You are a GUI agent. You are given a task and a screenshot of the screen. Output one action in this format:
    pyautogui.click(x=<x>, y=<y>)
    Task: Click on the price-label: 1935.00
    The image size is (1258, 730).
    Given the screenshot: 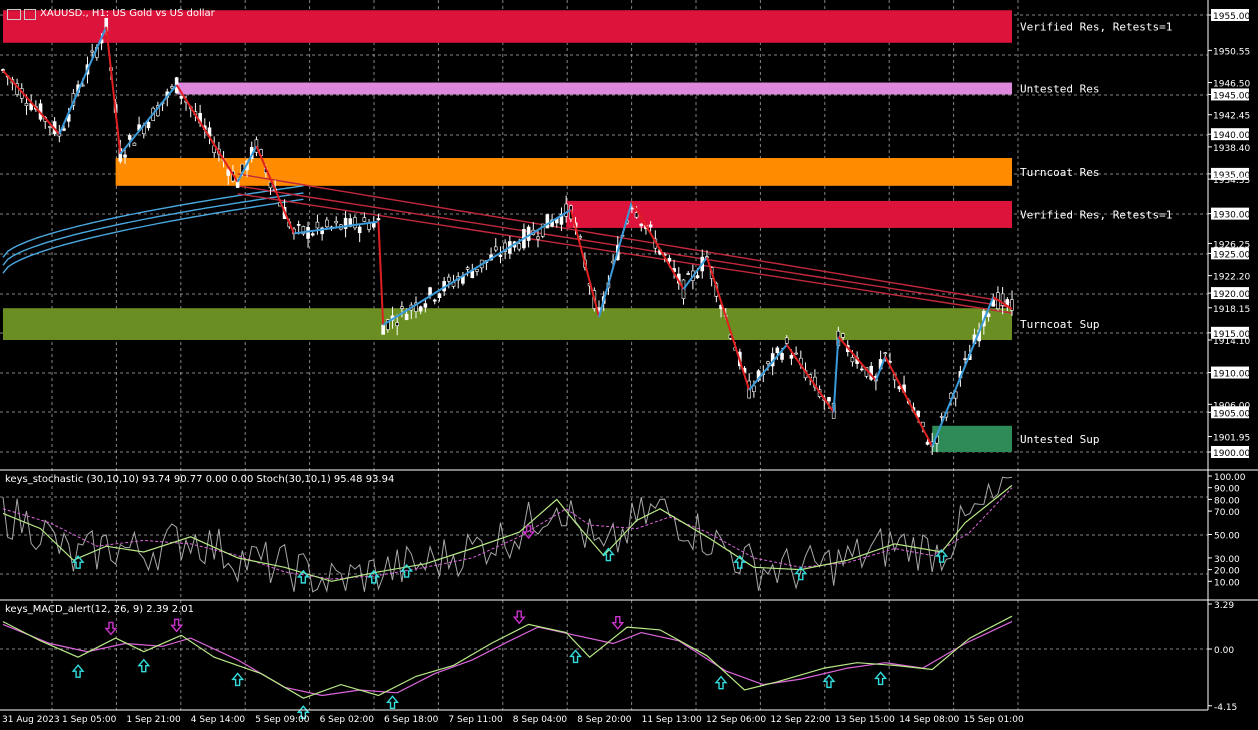 What is the action you would take?
    pyautogui.click(x=1231, y=176)
    